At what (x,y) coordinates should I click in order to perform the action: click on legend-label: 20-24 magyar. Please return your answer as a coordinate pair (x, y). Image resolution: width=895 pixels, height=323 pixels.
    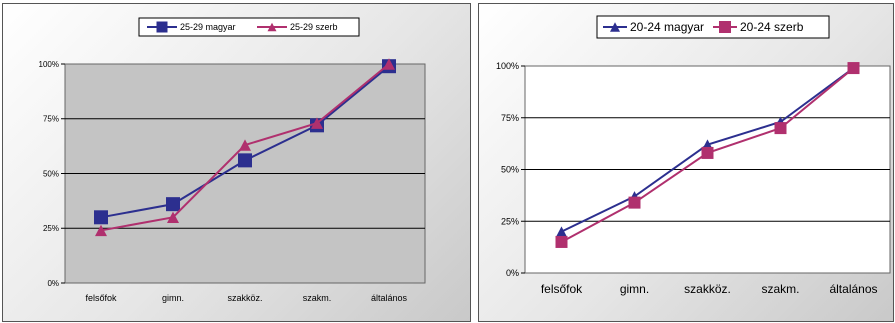
    Looking at the image, I should click on (667, 27).